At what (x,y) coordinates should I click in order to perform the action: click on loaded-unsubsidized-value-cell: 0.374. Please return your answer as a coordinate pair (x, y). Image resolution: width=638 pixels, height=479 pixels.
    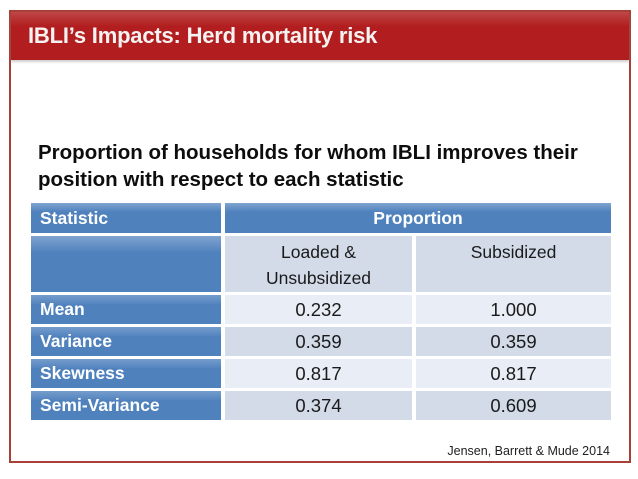
    Looking at the image, I should click on (318, 405).